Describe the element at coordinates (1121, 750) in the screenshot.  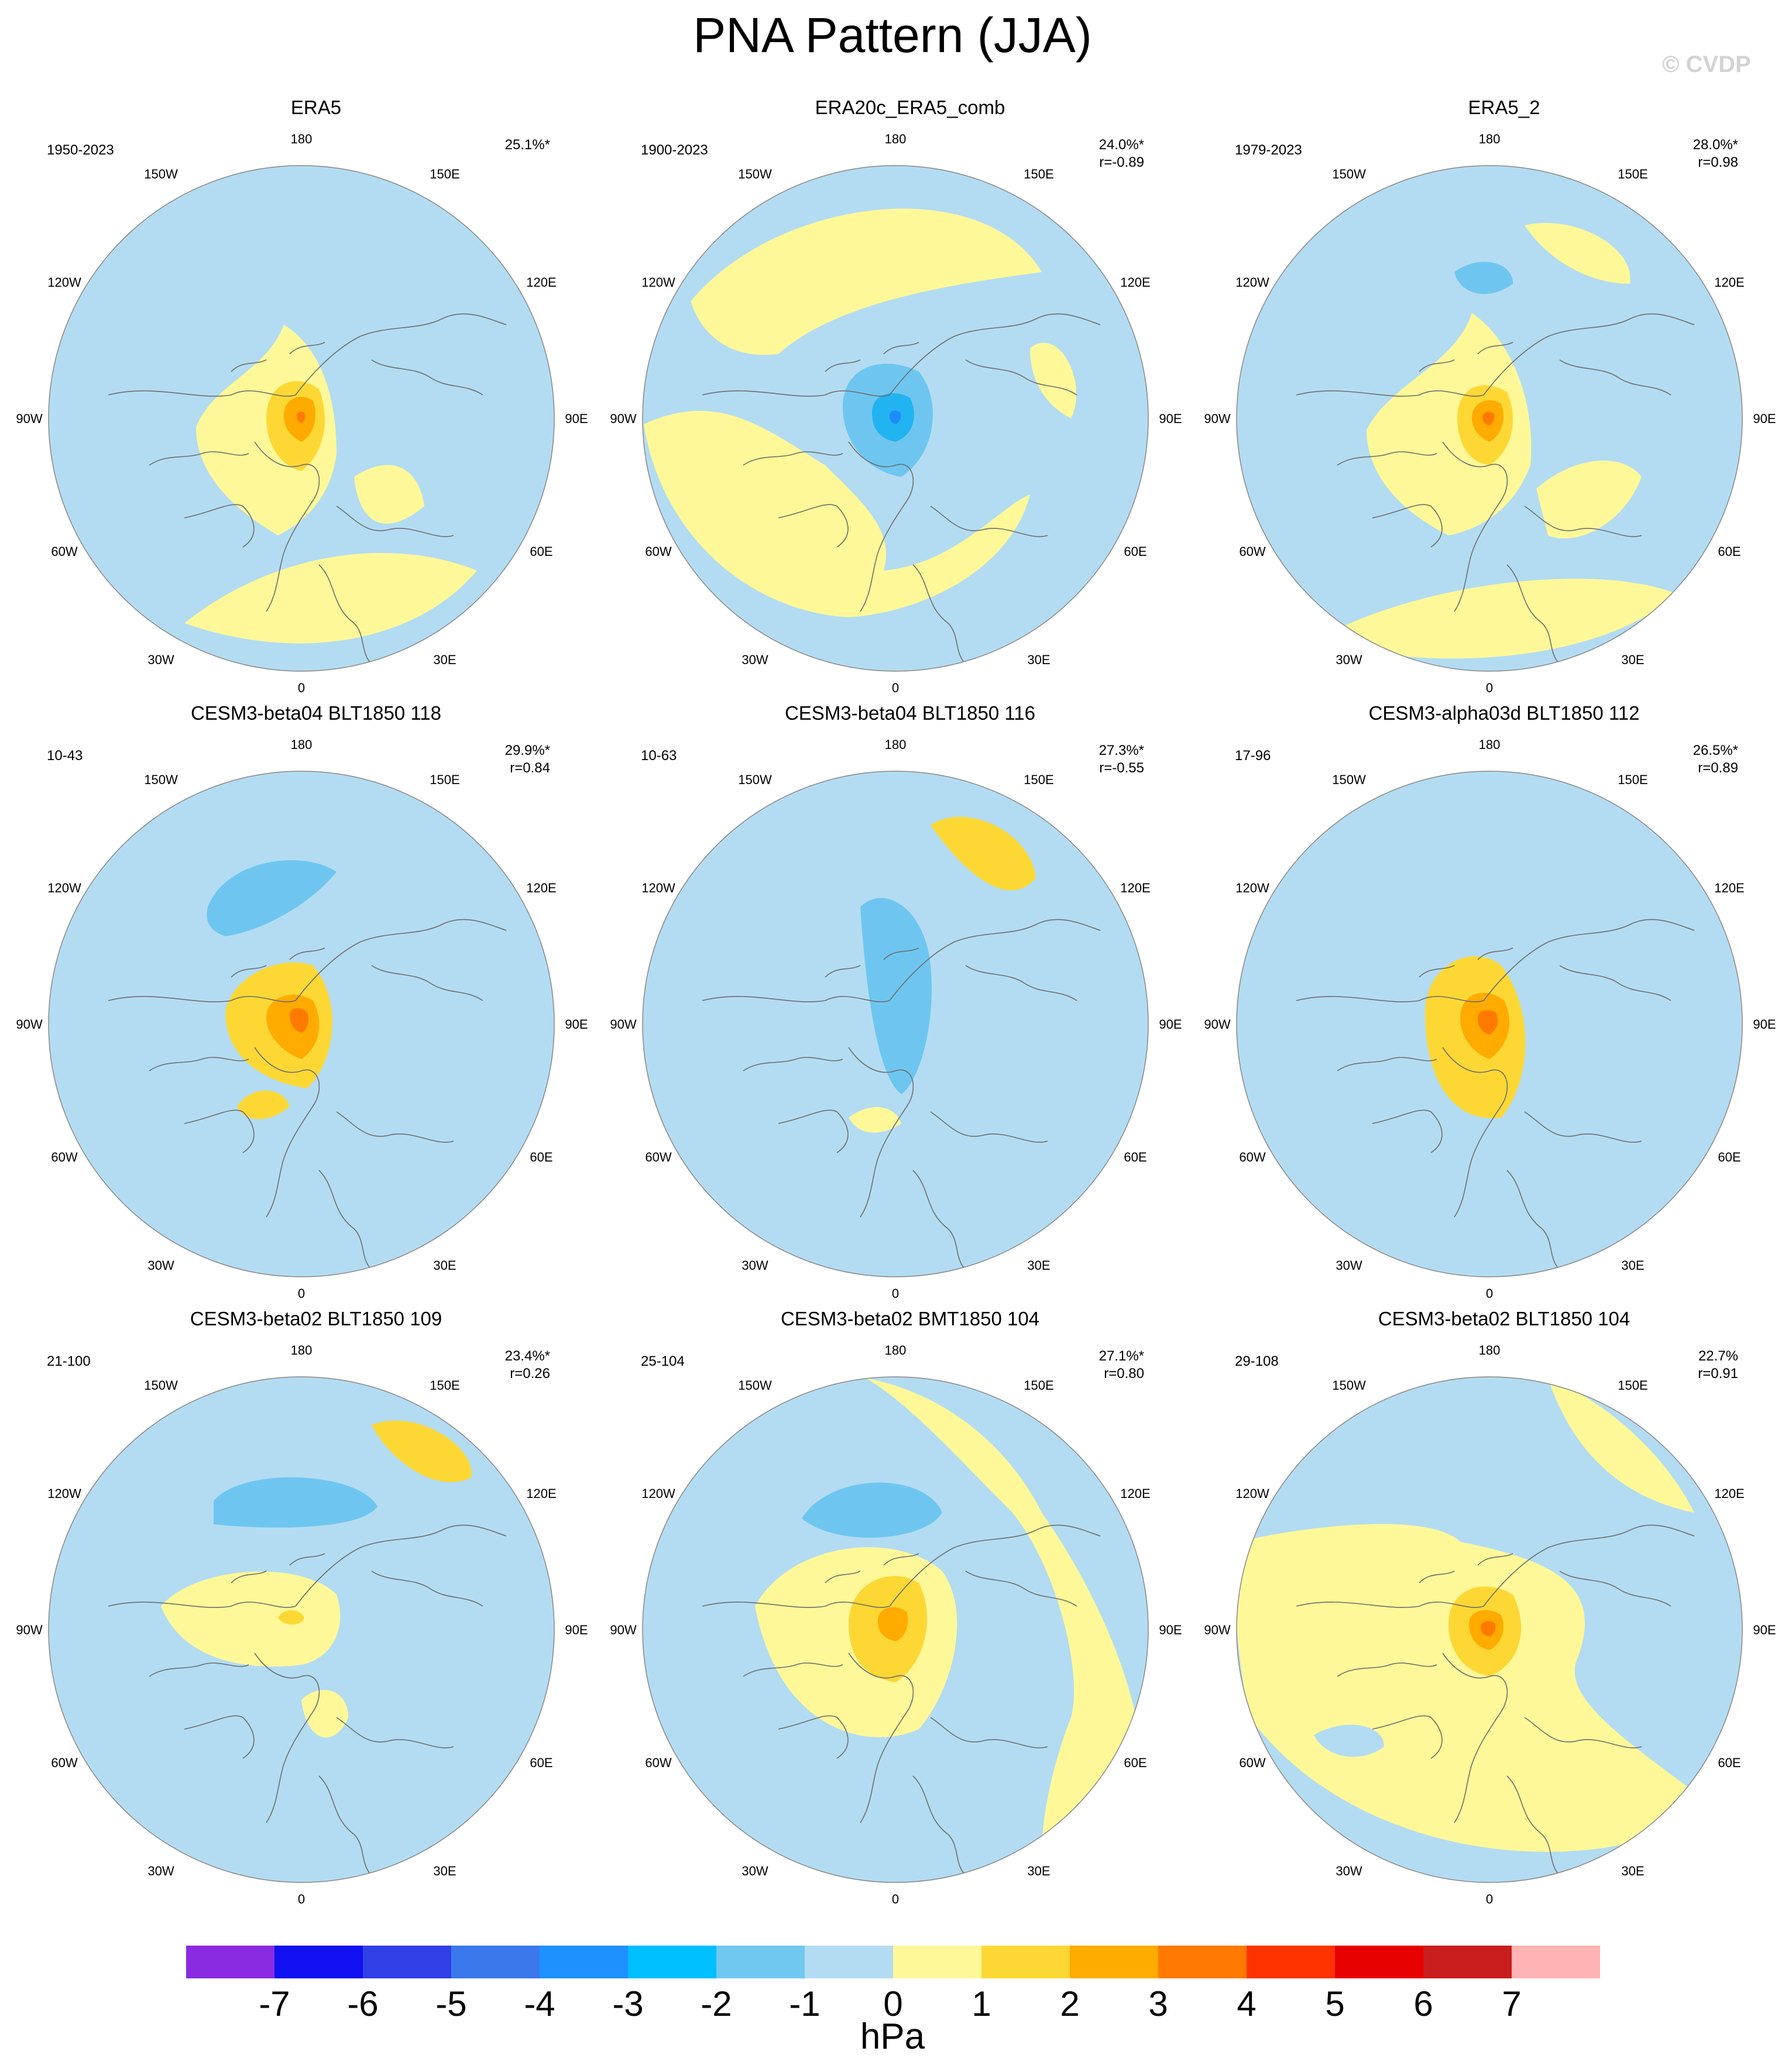
I see `explained-variance: 27.3%*` at that location.